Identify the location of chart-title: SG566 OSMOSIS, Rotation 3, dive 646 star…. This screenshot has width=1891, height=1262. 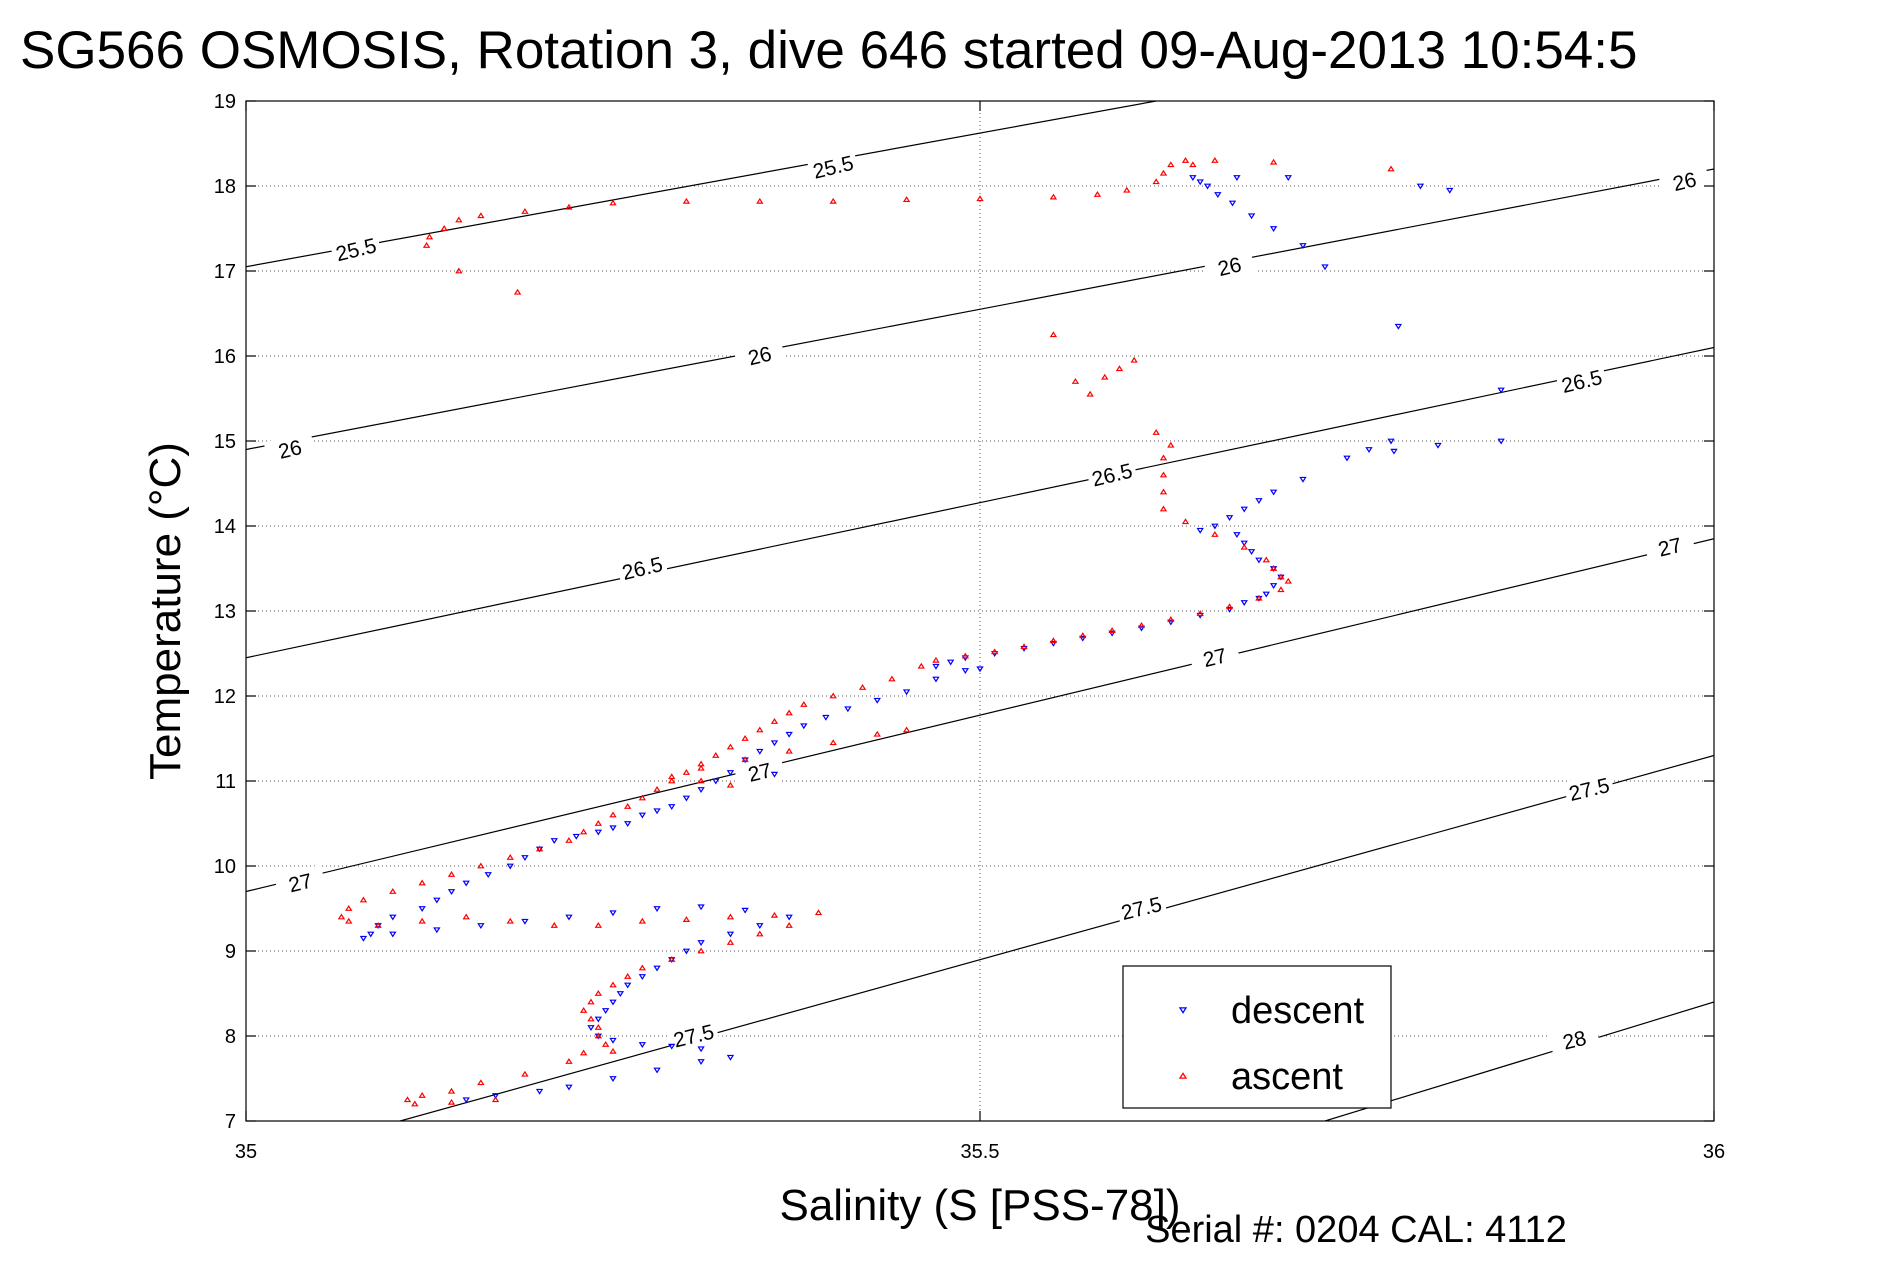
(828, 50).